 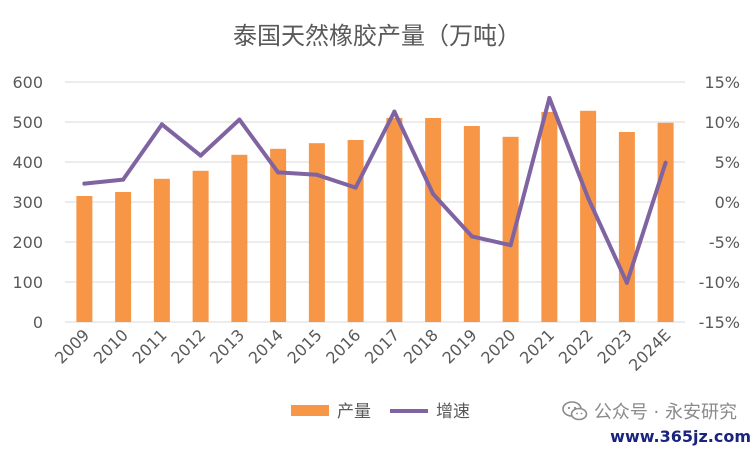 What do you see at coordinates (588, 216) in the screenshot?
I see `bar-2022` at bounding box center [588, 216].